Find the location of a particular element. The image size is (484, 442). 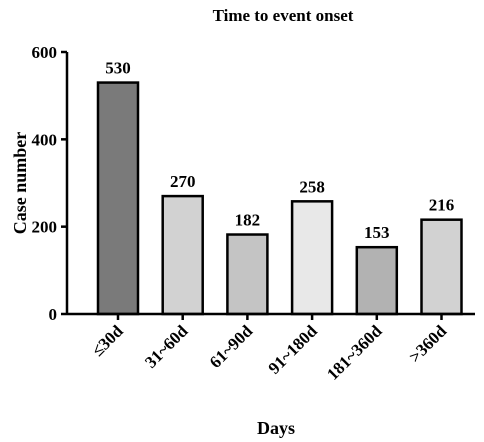

y-tick-label: 200 is located at coordinates (45, 227).